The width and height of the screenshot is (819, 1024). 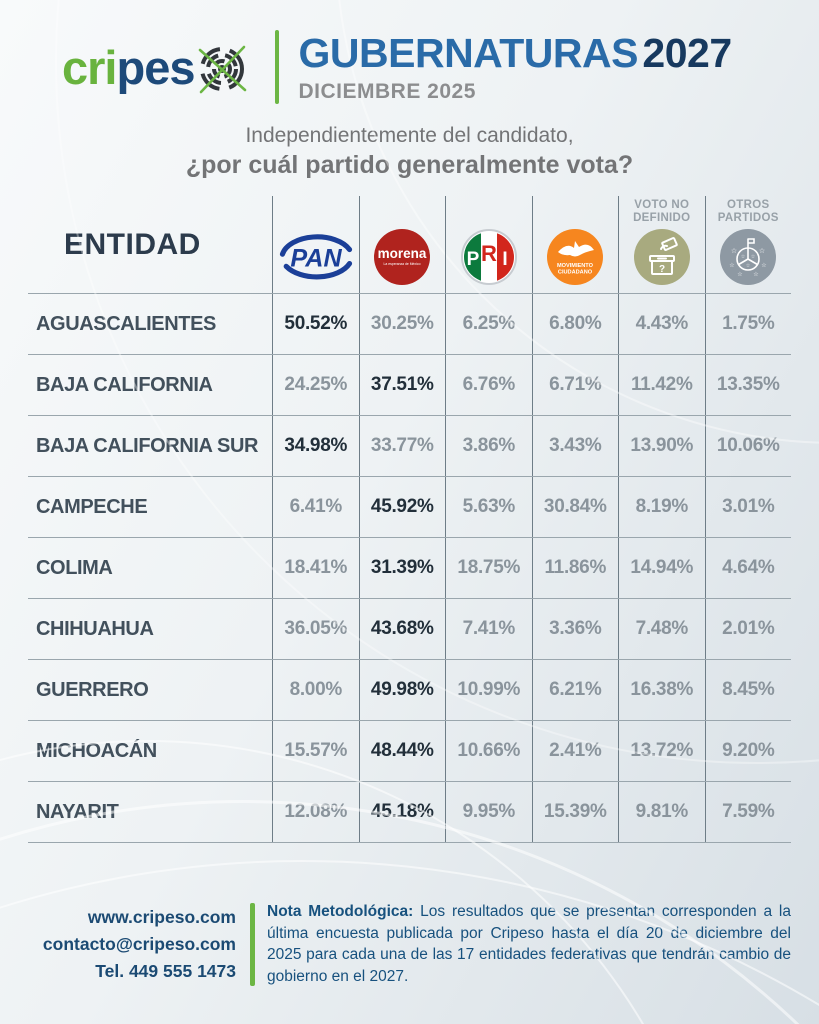 I want to click on value-cell: 48.44%, so click(x=402, y=751).